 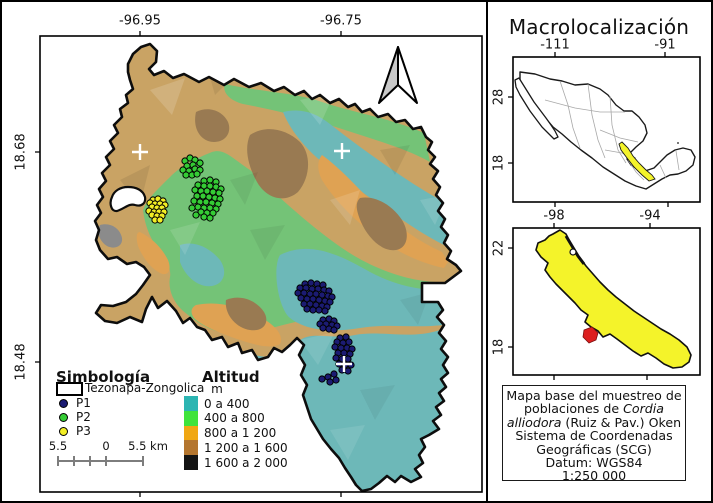 What do you see at coordinates (555, 45) in the screenshot?
I see `mexico-x-tick-label: -111` at bounding box center [555, 45].